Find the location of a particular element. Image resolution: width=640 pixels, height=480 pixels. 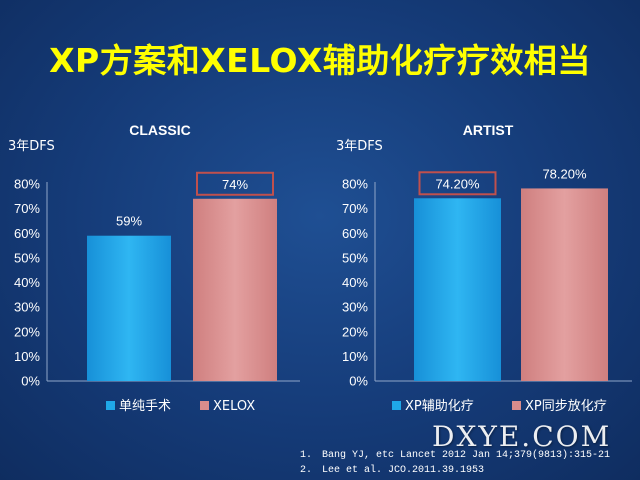

data-label: 74% is located at coordinates (235, 184).